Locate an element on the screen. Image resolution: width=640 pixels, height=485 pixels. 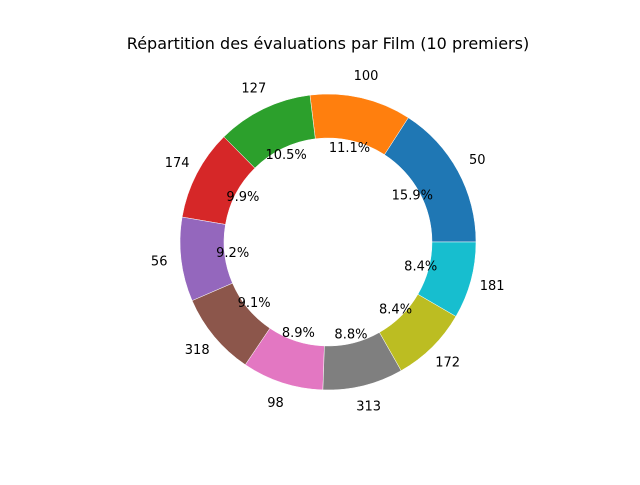
slice-label-174: 174 is located at coordinates (177, 163).